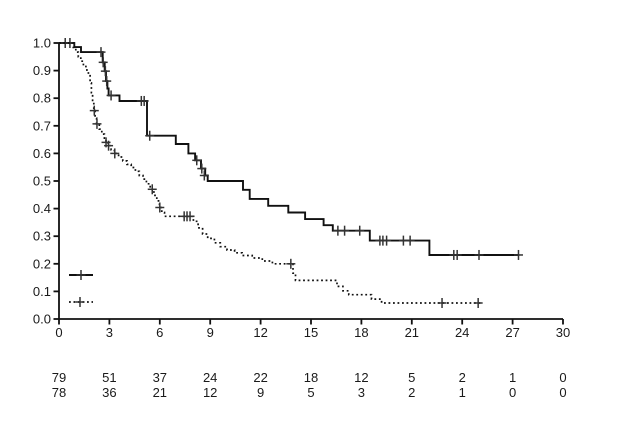 The image size is (624, 432). I want to click on y-tick-label: 0.6, so click(42, 153).